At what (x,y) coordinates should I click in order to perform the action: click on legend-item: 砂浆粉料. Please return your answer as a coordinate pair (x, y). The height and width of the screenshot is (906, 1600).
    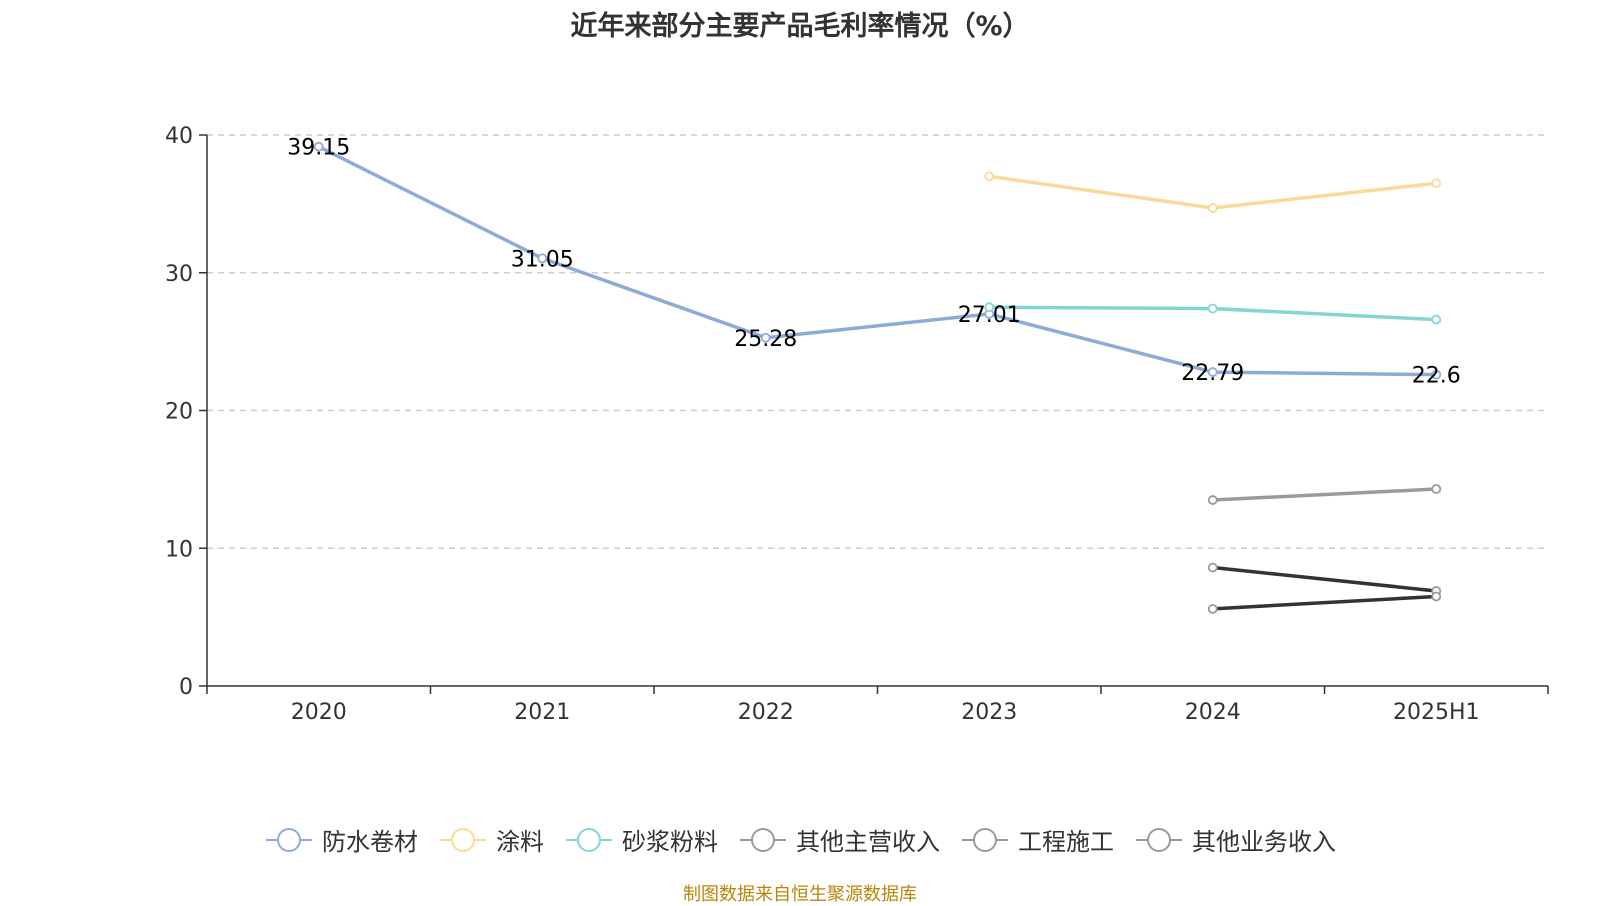
    Looking at the image, I should click on (641, 839).